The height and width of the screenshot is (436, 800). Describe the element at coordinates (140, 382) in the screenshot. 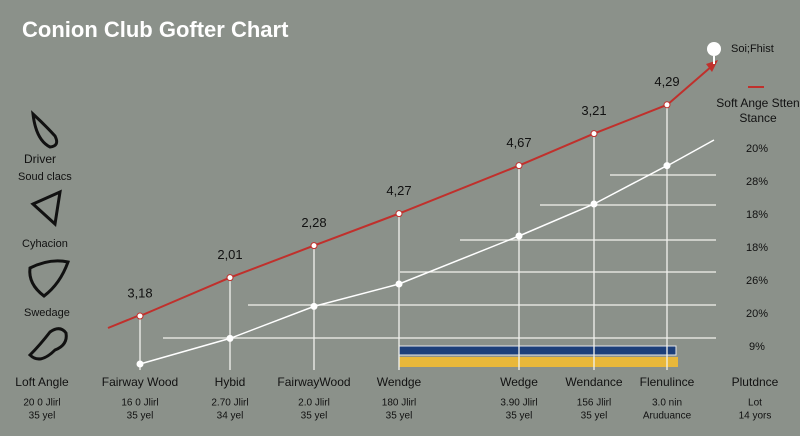

I see `x-tick-label: Fairway Wood` at that location.